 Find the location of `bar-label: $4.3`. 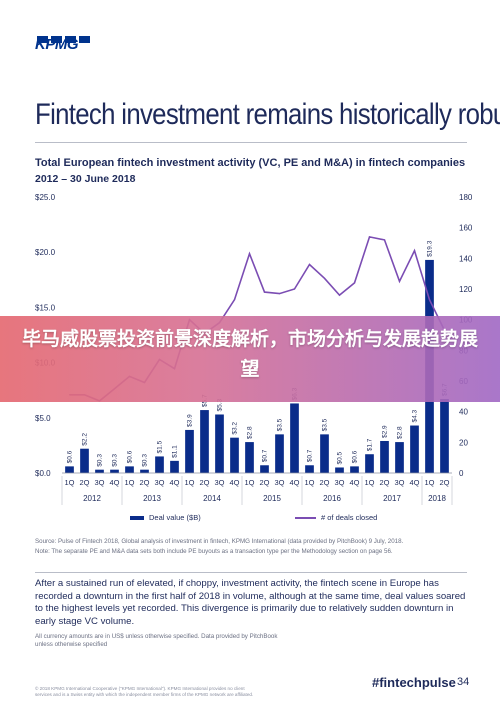

bar-label: $4.3 is located at coordinates (415, 415).